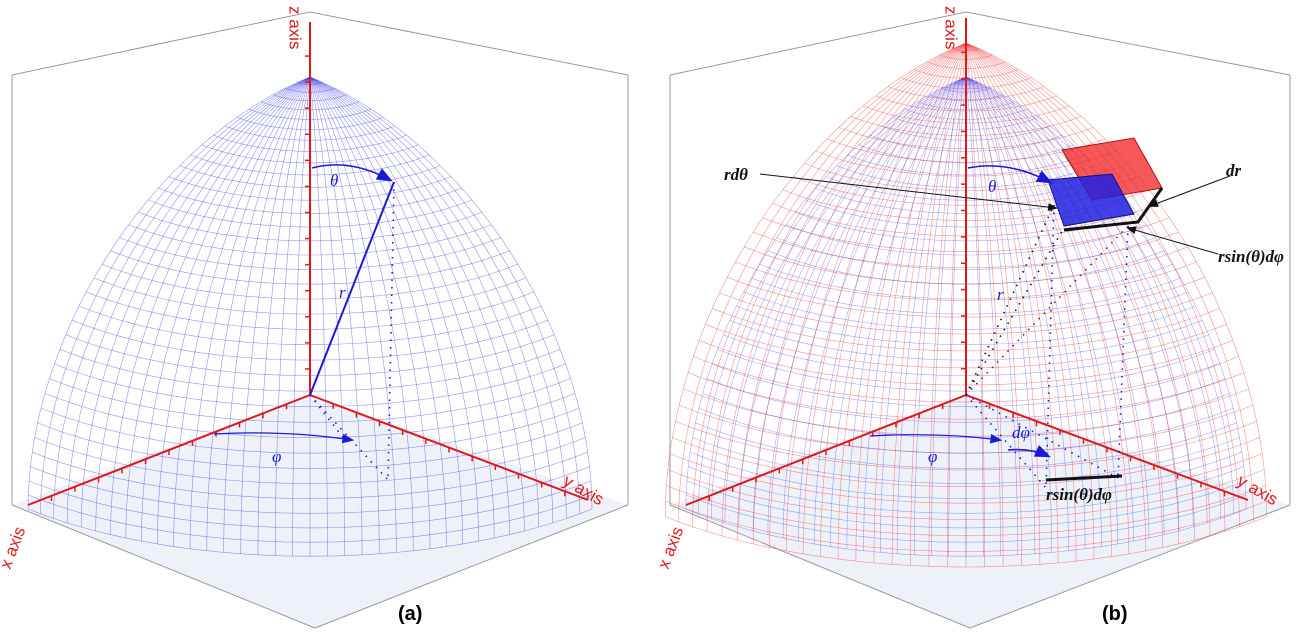 Image resolution: width=1310 pixels, height=637 pixels. I want to click on dphi-bottom-bar, so click(1084, 478).